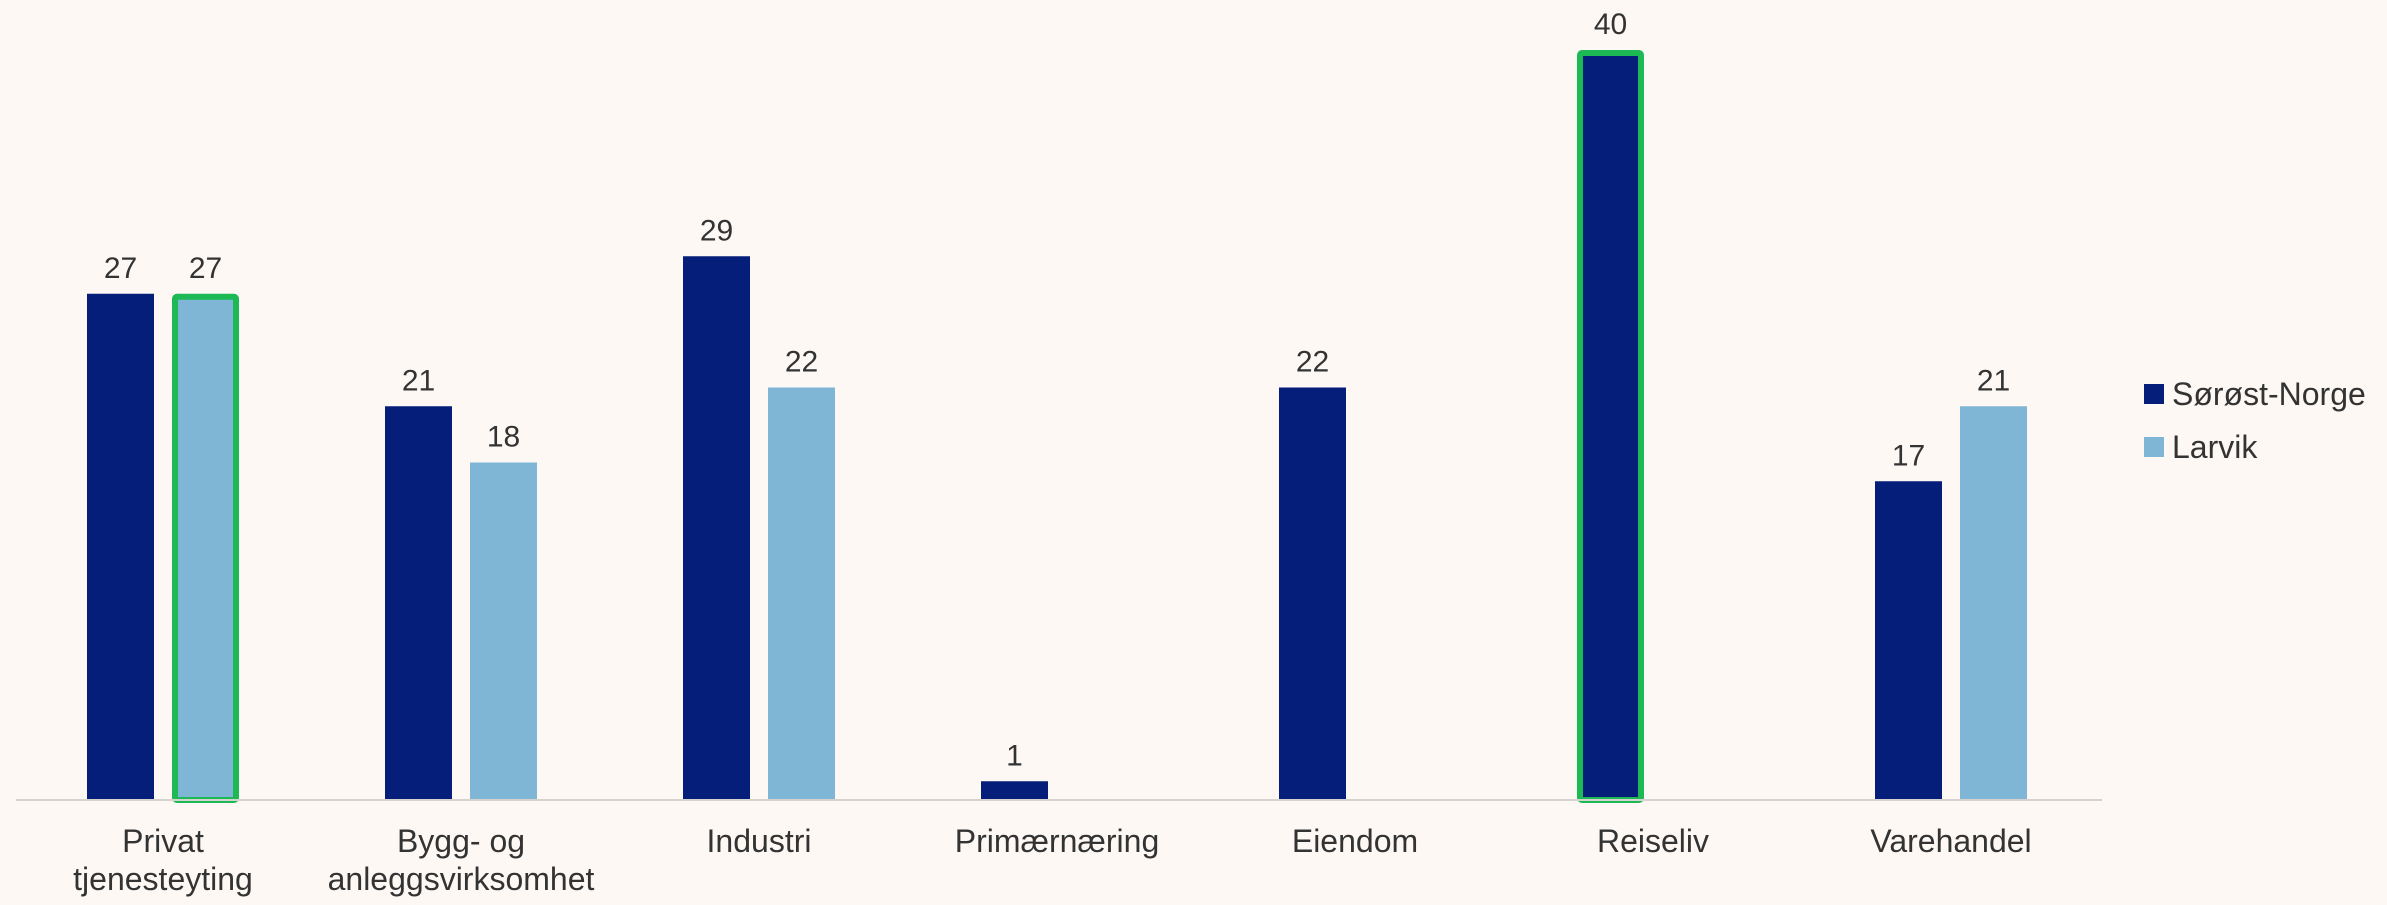 This screenshot has width=2387, height=905. I want to click on bar-larvik-varehandel, so click(1993, 603).